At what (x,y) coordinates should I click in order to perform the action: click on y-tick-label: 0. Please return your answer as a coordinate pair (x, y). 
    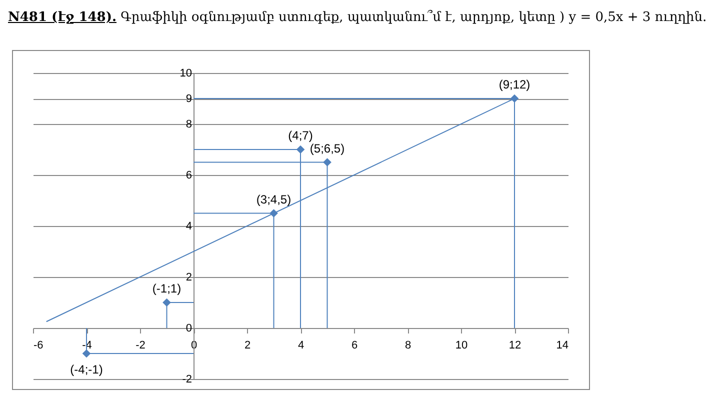
    Looking at the image, I should click on (189, 328).